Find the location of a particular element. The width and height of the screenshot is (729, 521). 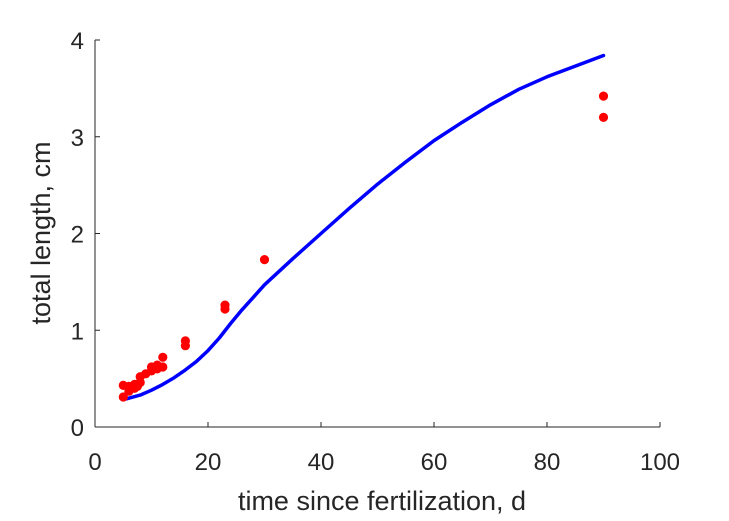

y-tick-label: 4 is located at coordinates (77, 41).